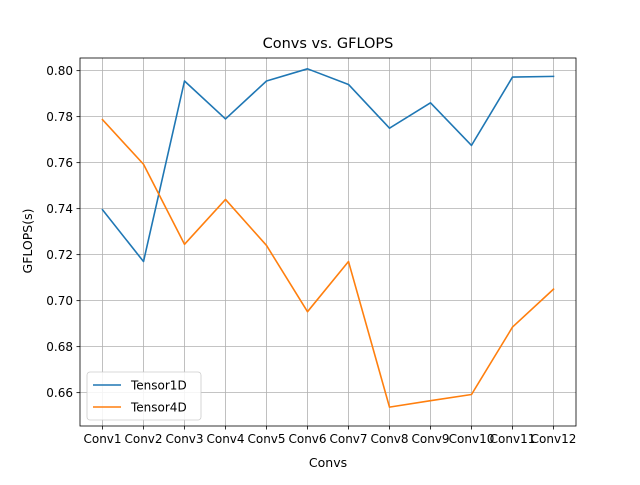 The width and height of the screenshot is (640, 485). What do you see at coordinates (430, 439) in the screenshot?
I see `x-tick-label: Conv9` at bounding box center [430, 439].